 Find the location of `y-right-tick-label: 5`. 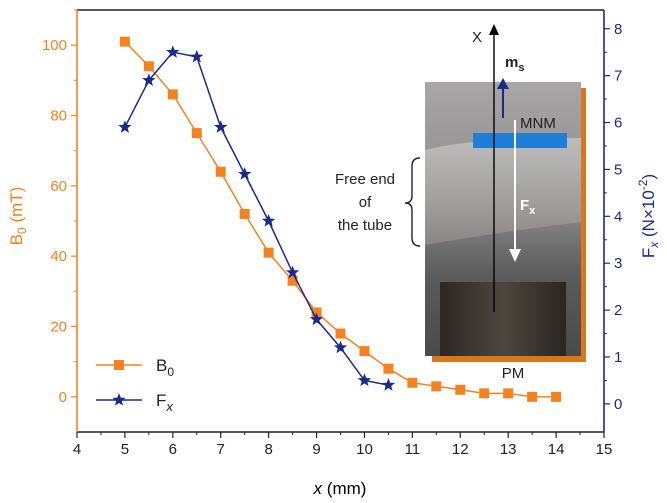

y-right-tick-label: 5 is located at coordinates (618, 169).